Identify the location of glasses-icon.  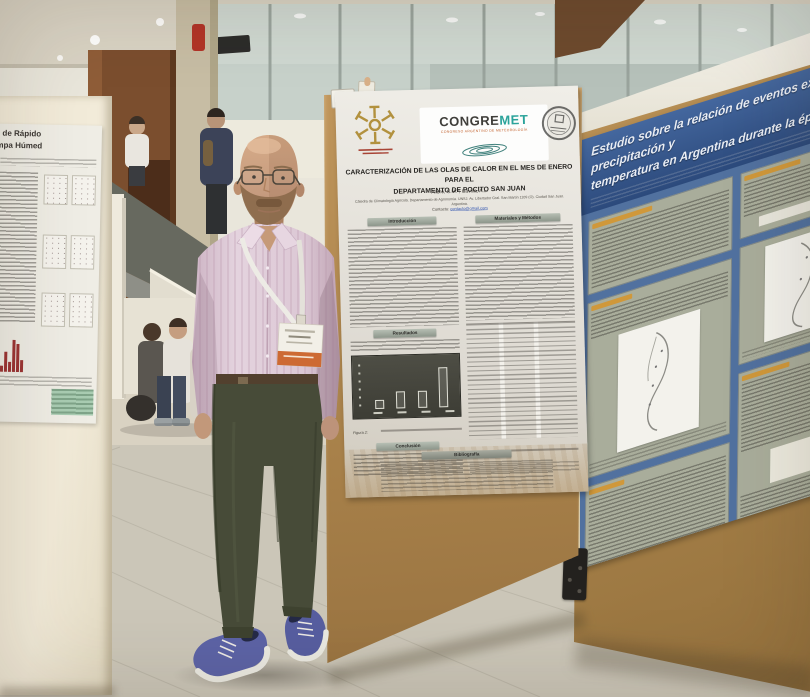
(268, 177).